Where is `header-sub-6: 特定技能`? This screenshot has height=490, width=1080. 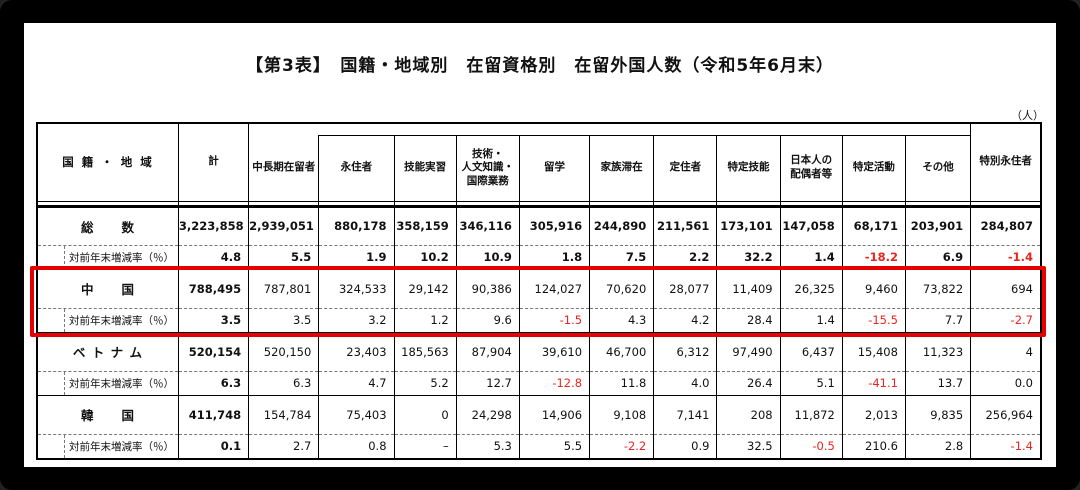
header-sub-6: 特定技能 is located at coordinates (748, 168).